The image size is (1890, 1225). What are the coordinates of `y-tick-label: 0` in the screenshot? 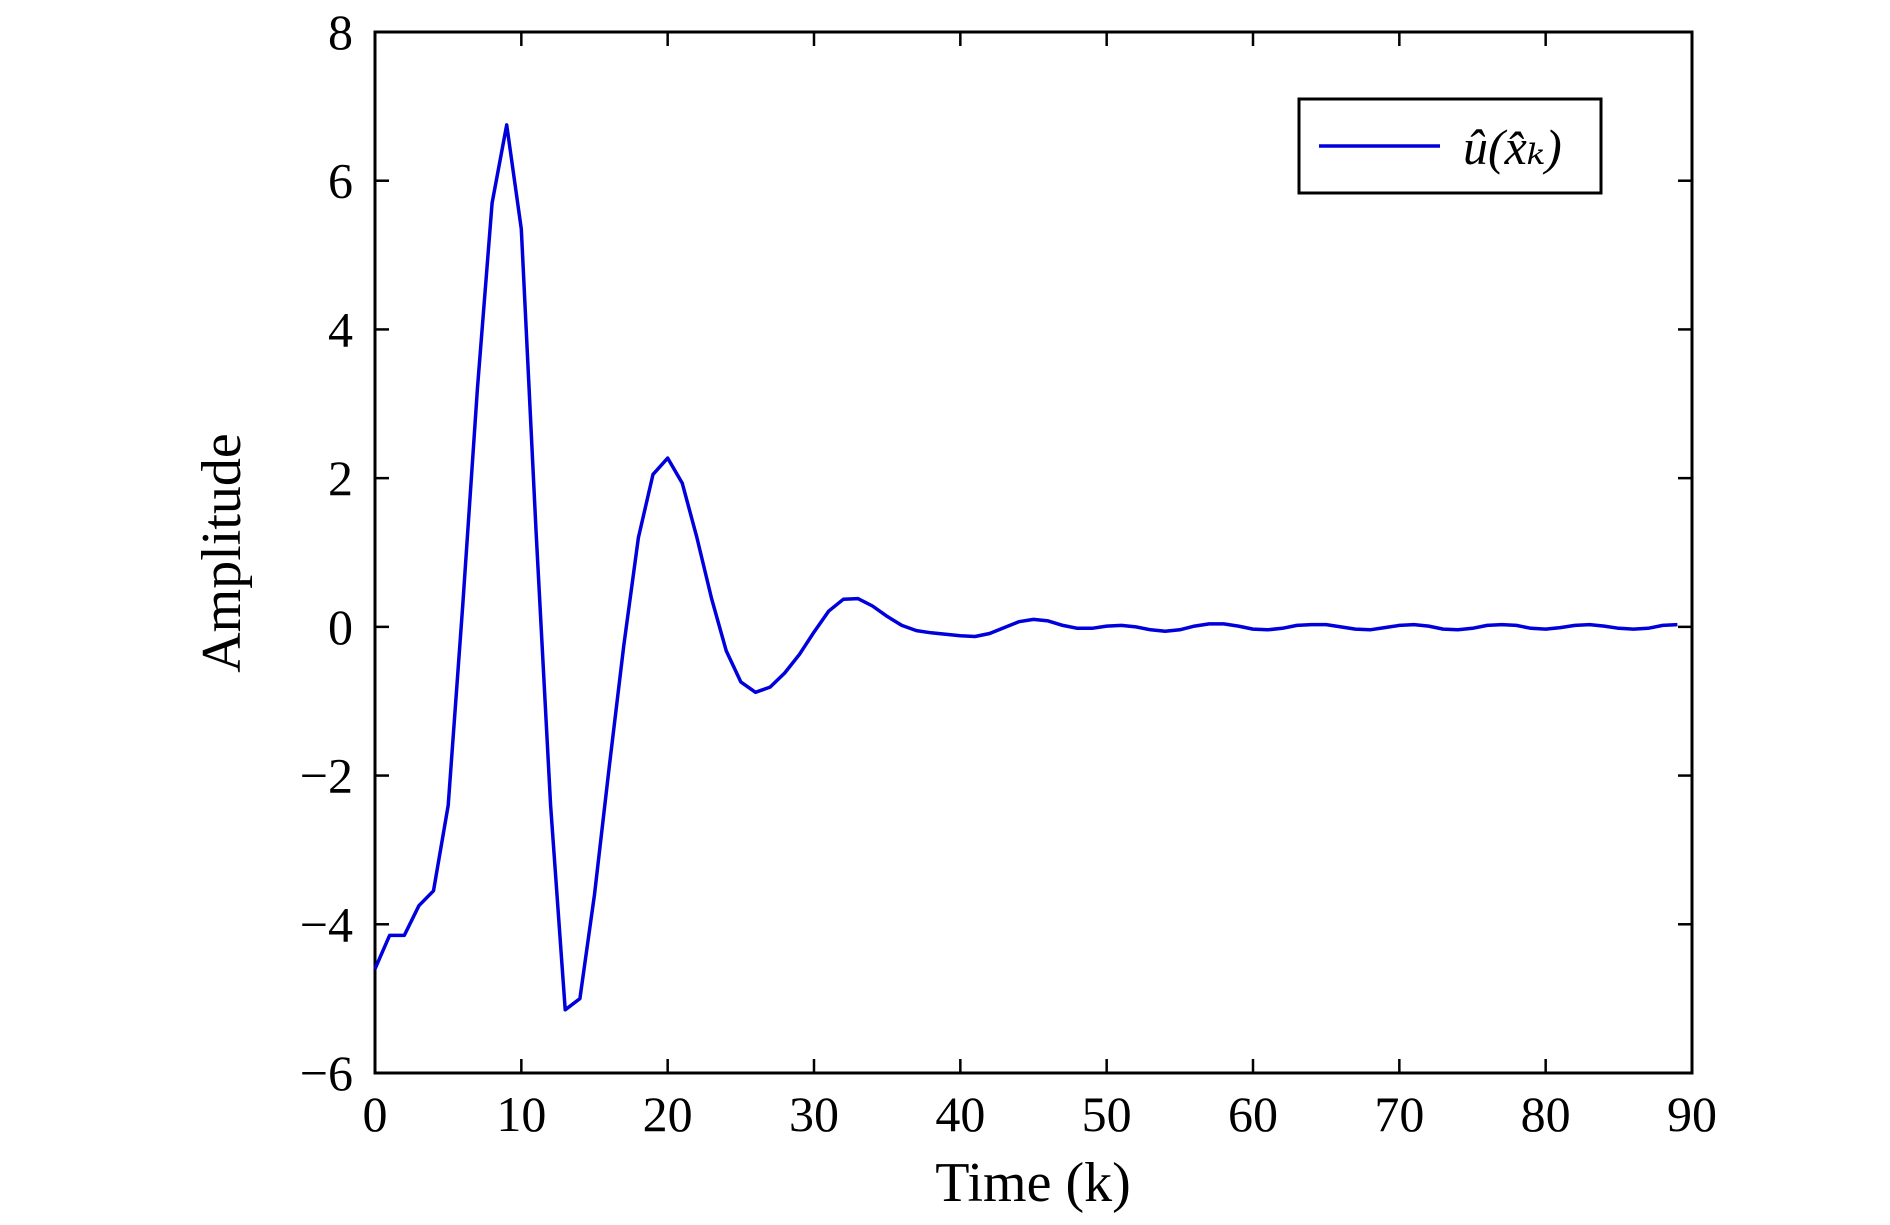 It's located at (340, 627).